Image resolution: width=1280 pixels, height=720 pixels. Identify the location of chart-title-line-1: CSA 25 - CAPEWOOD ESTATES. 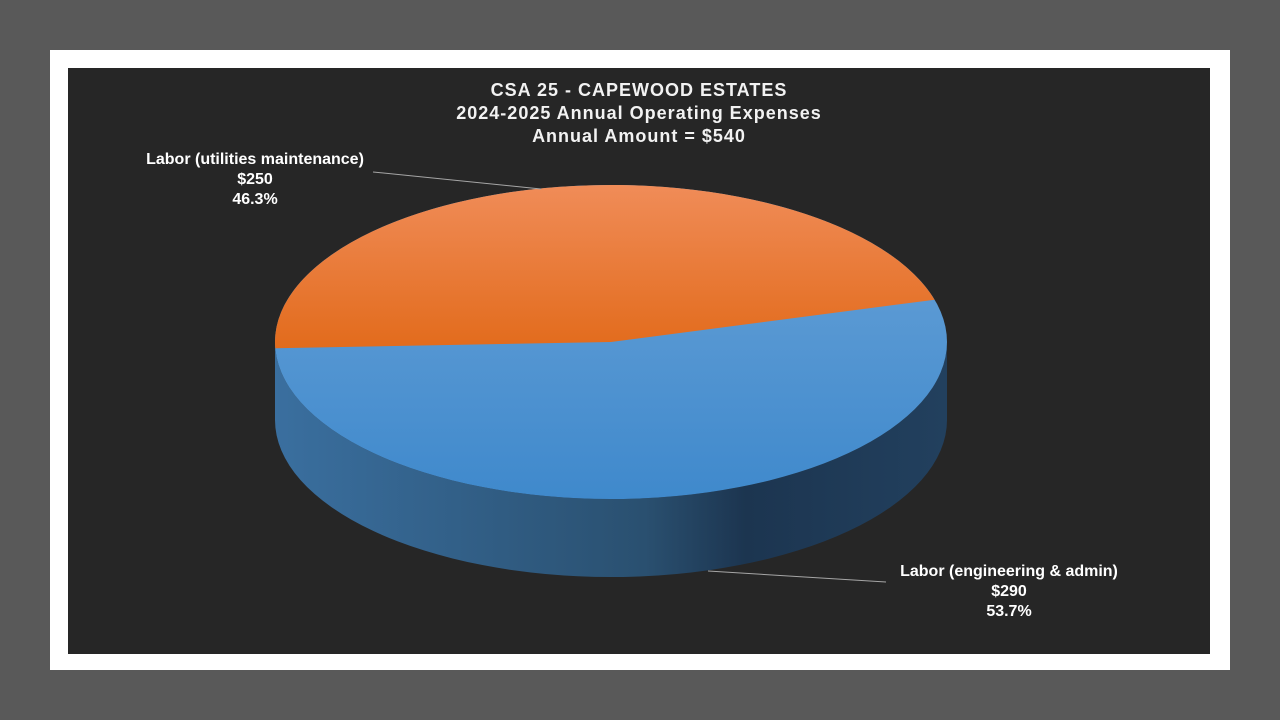
(639, 90).